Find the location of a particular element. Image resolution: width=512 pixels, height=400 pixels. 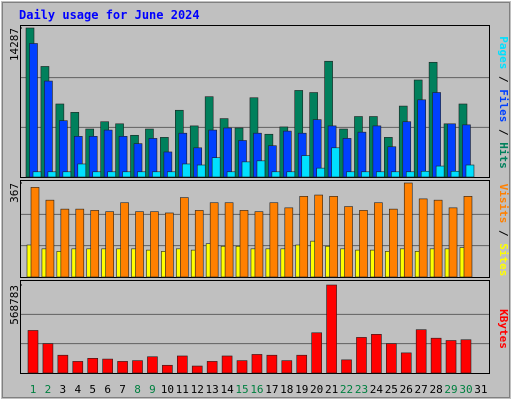

x-tick-label: 9 is located at coordinates (152, 389).